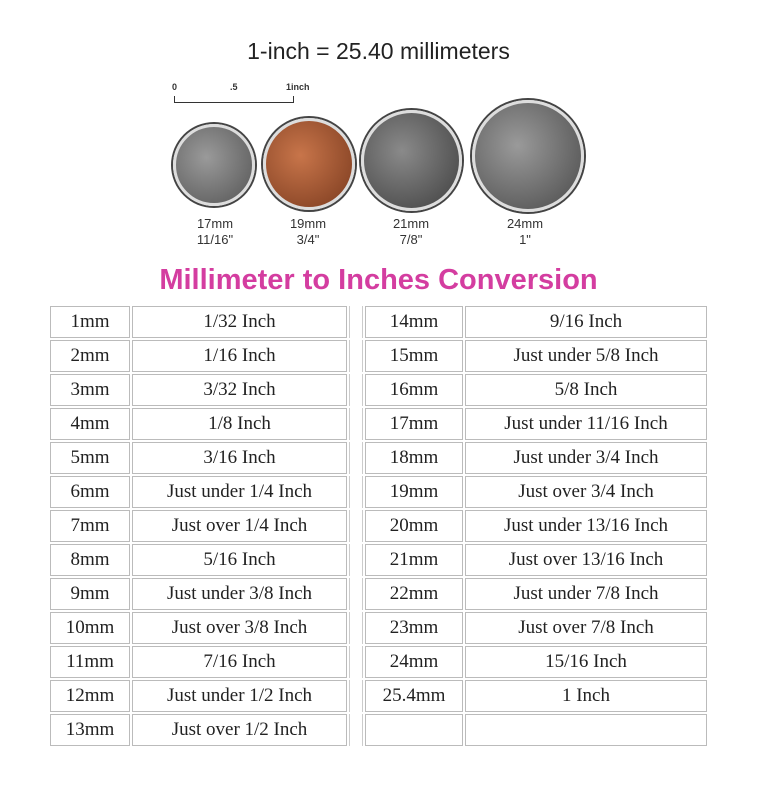 This screenshot has height=809, width=757. I want to click on dime-coin-image, so click(214, 165).